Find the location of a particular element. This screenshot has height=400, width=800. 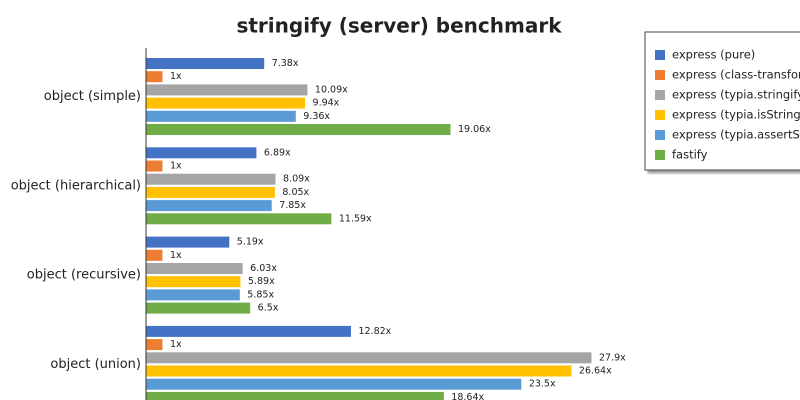

legend-label: express (typia.assertStringify) is located at coordinates (736, 135).